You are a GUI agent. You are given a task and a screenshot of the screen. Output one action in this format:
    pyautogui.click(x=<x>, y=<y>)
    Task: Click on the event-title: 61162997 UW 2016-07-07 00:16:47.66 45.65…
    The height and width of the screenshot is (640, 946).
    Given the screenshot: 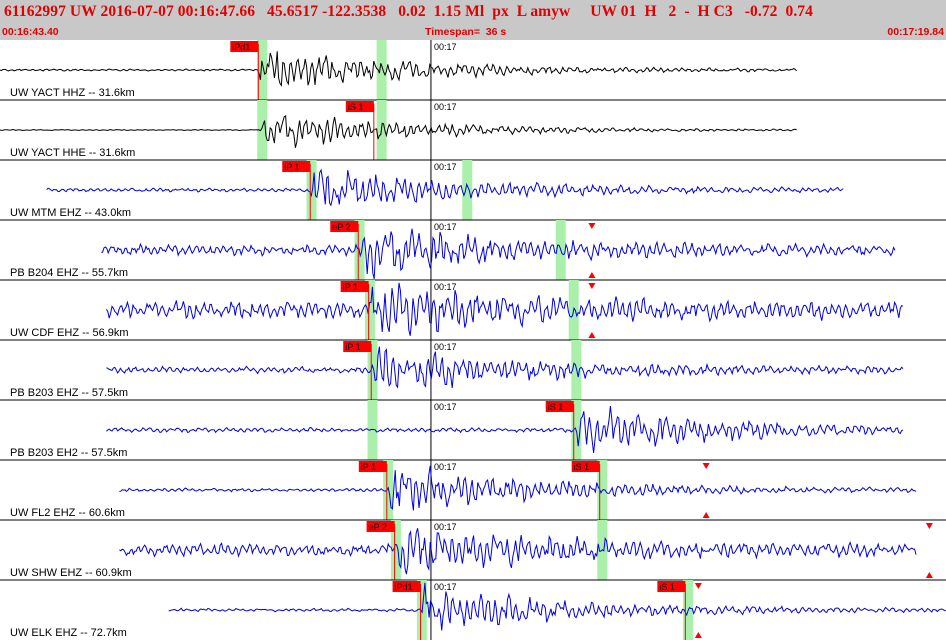 What is the action you would take?
    pyautogui.click(x=409, y=11)
    